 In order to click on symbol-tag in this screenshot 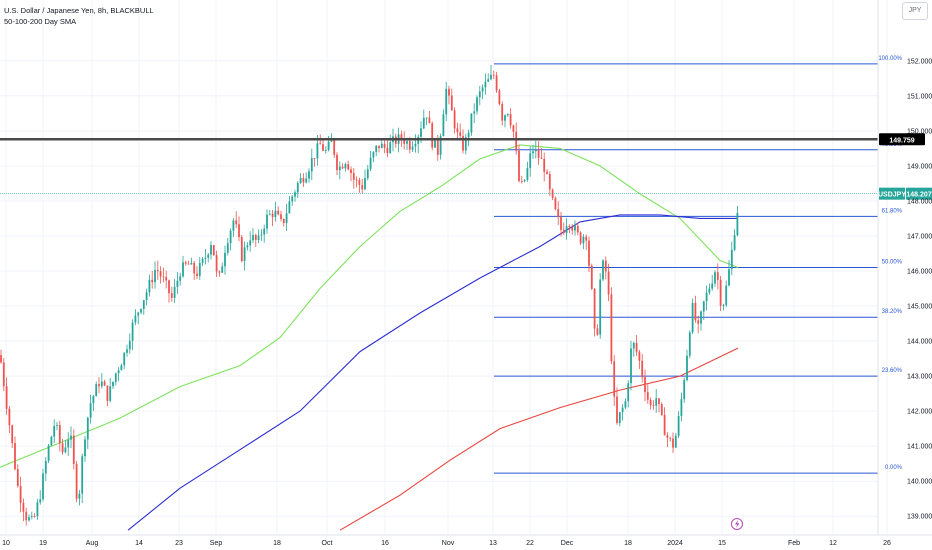, I will do `click(892, 193)`.